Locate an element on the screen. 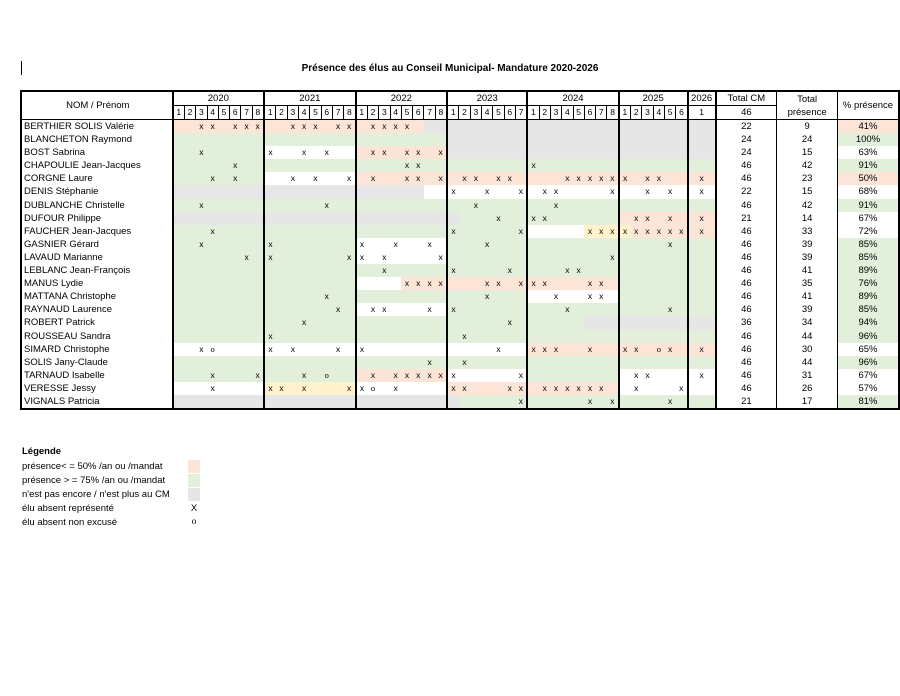  year-header: 2023 is located at coordinates (487, 98).